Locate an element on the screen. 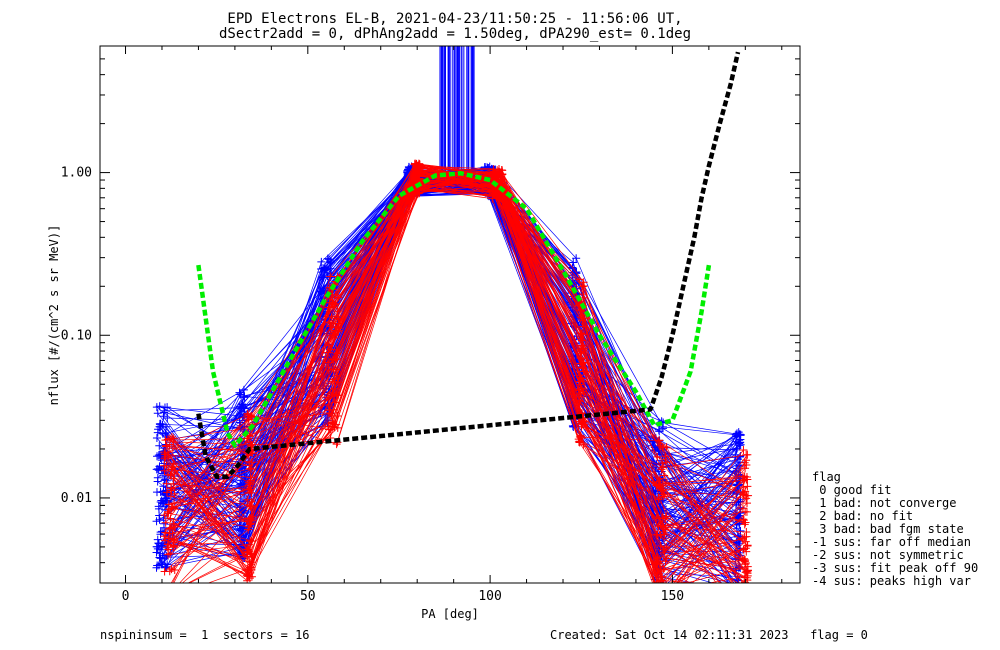 The image size is (1000, 650). y-tick-label: 0.01 is located at coordinates (76, 498).